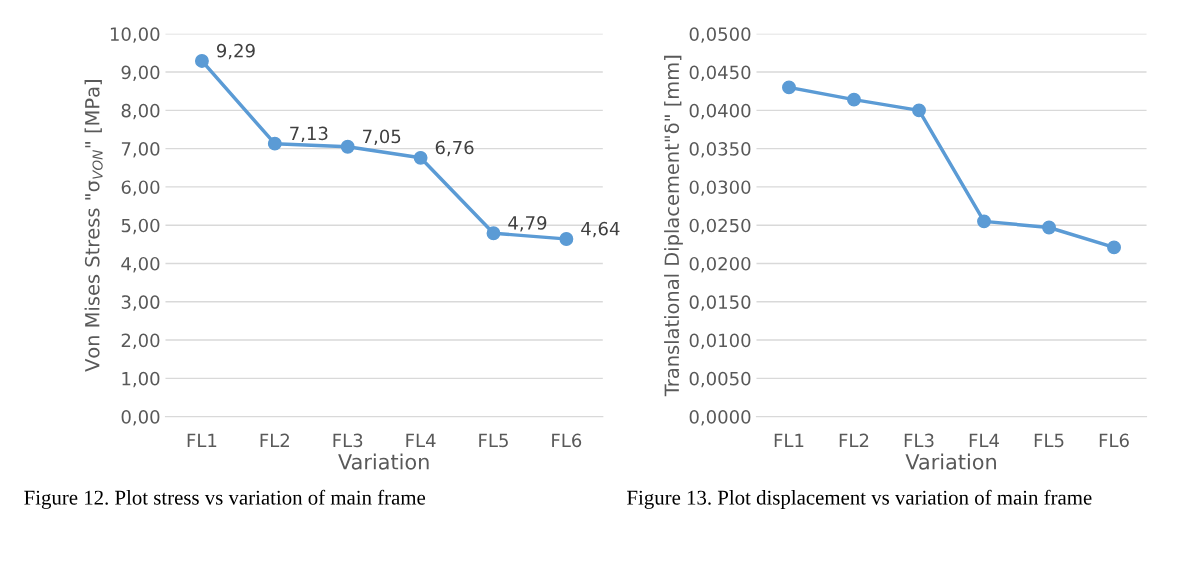 This screenshot has height=563, width=1182. What do you see at coordinates (720, 188) in the screenshot?
I see `y-tick-label: 0,0300` at bounding box center [720, 188].